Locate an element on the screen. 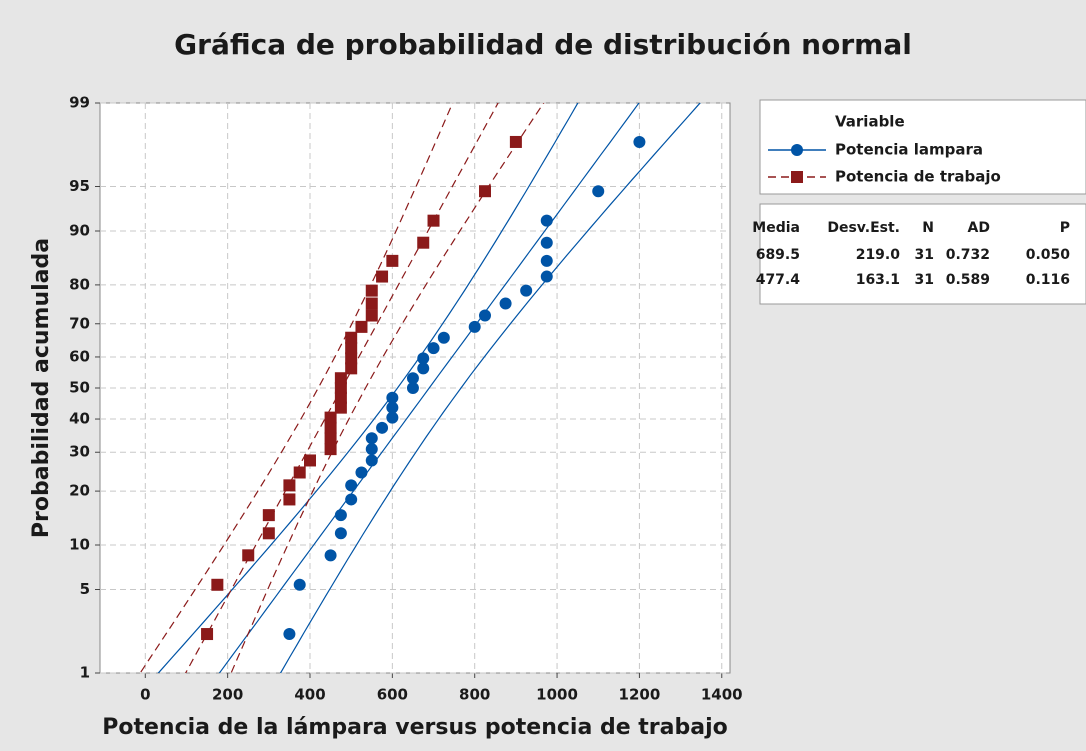  y-tick-label: 60 is located at coordinates (79, 356).